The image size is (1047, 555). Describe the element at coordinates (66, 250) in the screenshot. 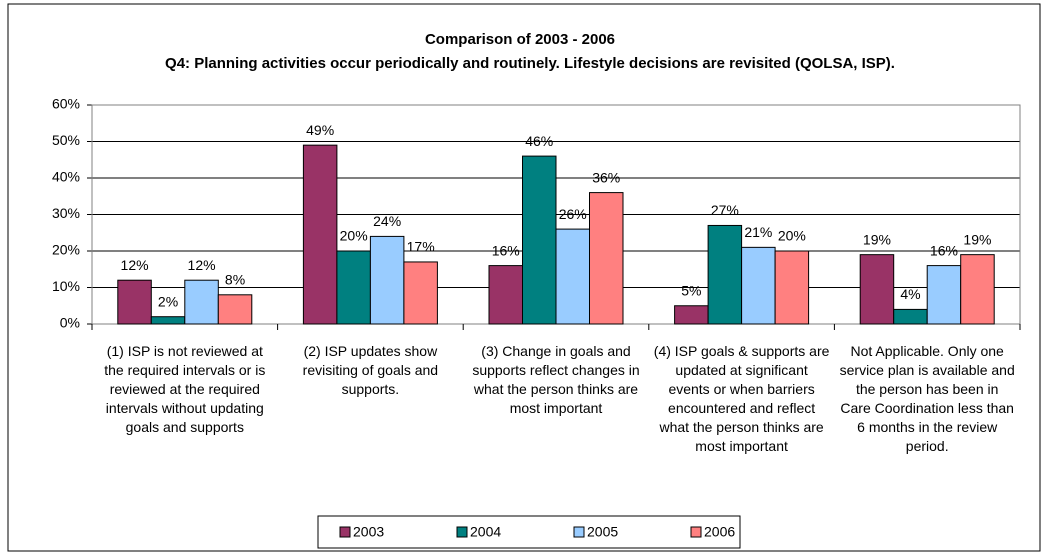

I see `y-tick-label: 20%` at that location.